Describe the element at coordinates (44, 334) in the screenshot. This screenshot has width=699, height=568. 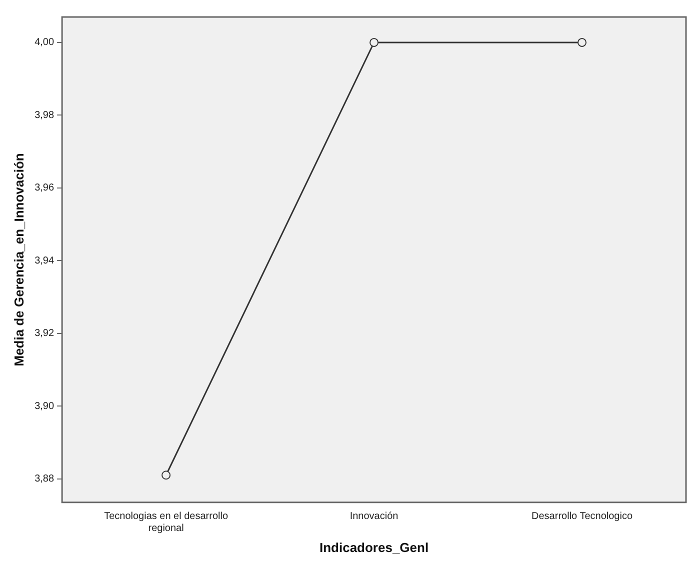
I see `y-tick-label: 3,92` at that location.